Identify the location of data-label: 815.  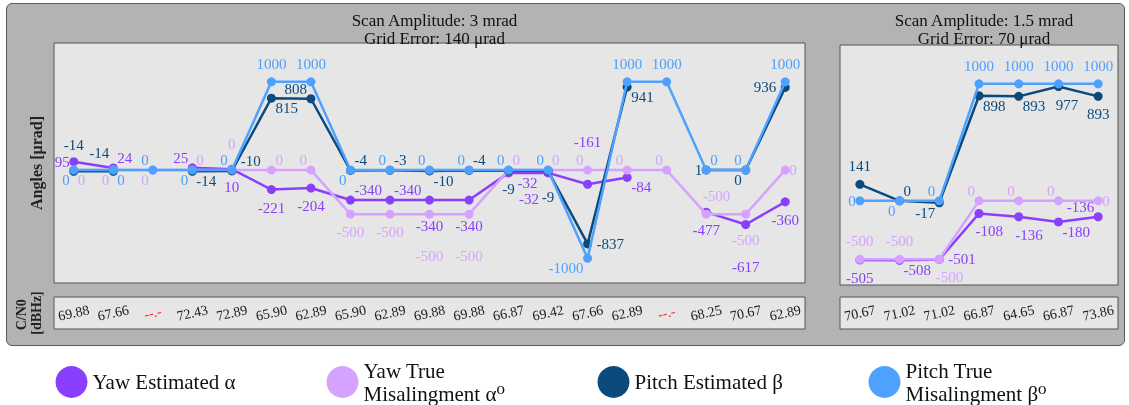
(286, 108).